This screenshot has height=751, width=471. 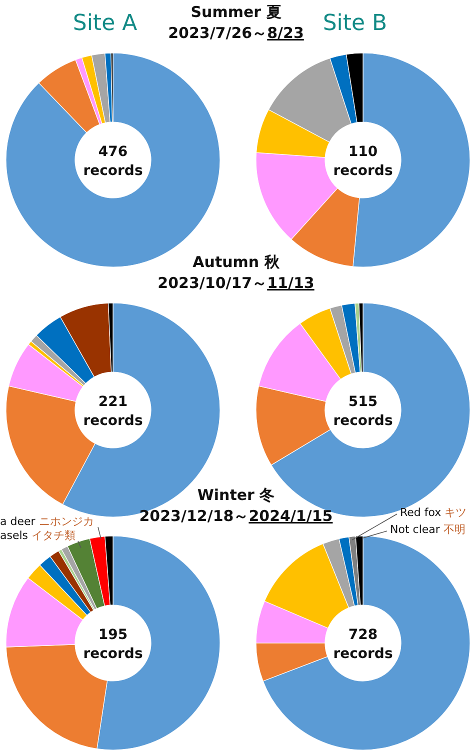 What do you see at coordinates (428, 529) in the screenshot?
I see `text: Not clear 不明` at bounding box center [428, 529].